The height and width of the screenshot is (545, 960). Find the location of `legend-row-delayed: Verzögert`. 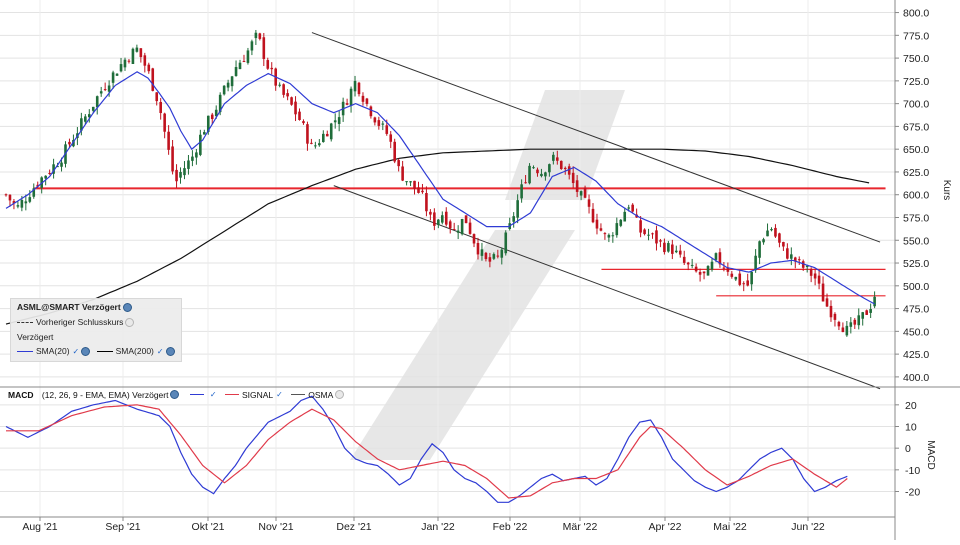

legend-row-delayed: Verzögert is located at coordinates (35, 337).